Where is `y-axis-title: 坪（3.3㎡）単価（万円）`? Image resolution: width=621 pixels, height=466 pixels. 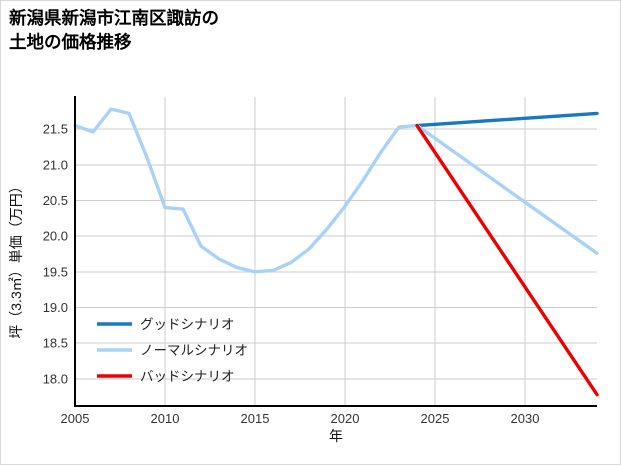 y-axis-title: 坪（3.3㎡）単価（万円） is located at coordinates (16, 258).